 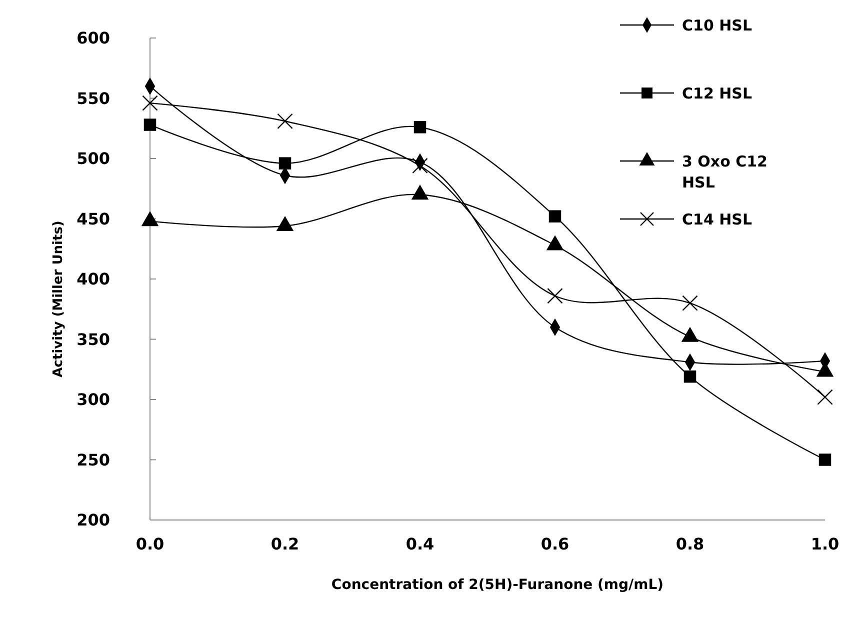 I want to click on legend-label: 3 Oxo C12 HSL, so click(x=725, y=172).